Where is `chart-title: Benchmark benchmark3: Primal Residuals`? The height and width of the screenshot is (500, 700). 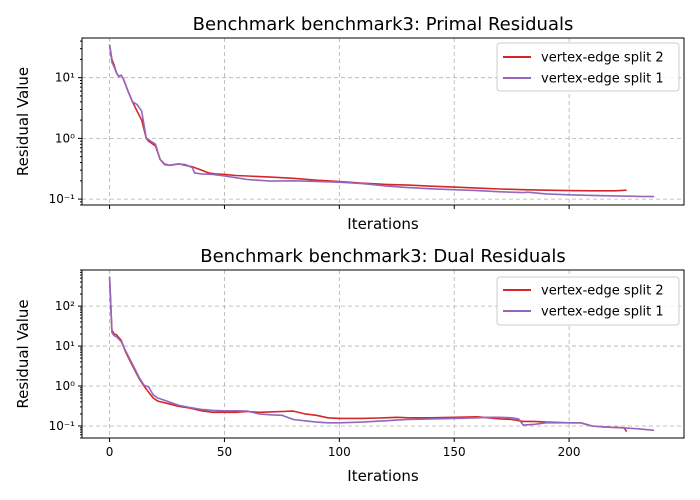 chart-title: Benchmark benchmark3: Primal Residuals is located at coordinates (383, 24).